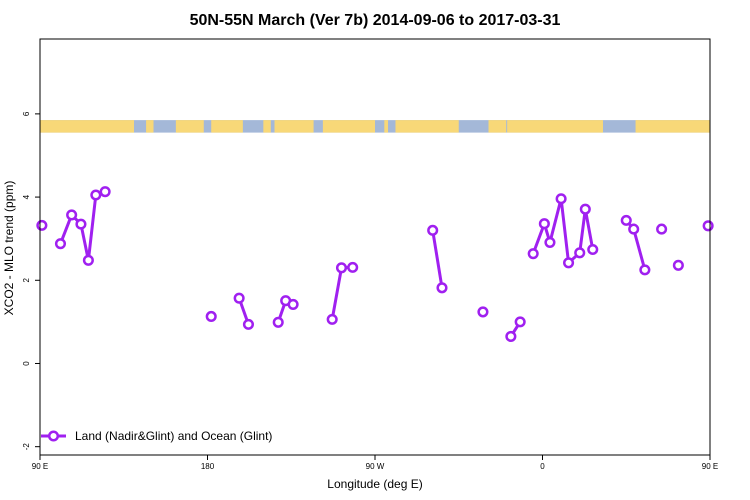  I want to click on y-tick-label: 0, so click(26, 363).